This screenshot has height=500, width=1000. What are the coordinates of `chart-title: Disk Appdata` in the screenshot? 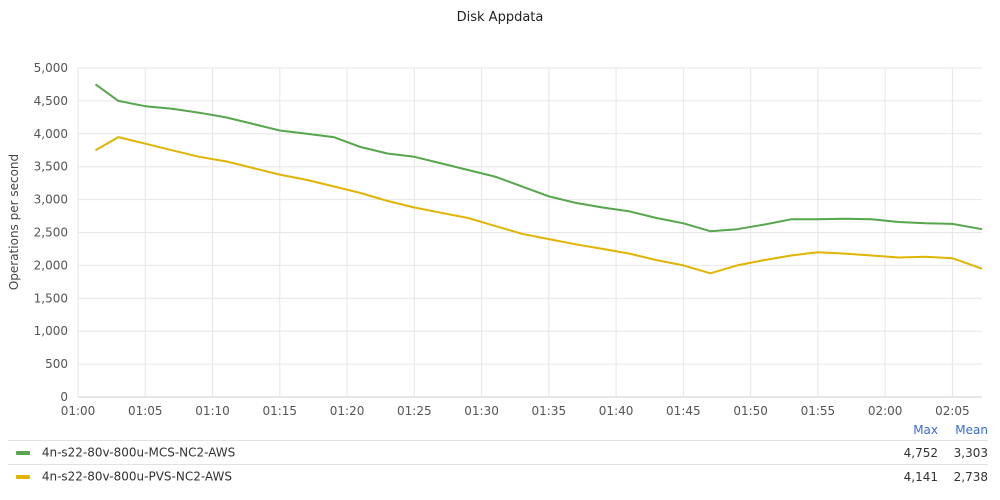 It's located at (500, 17).